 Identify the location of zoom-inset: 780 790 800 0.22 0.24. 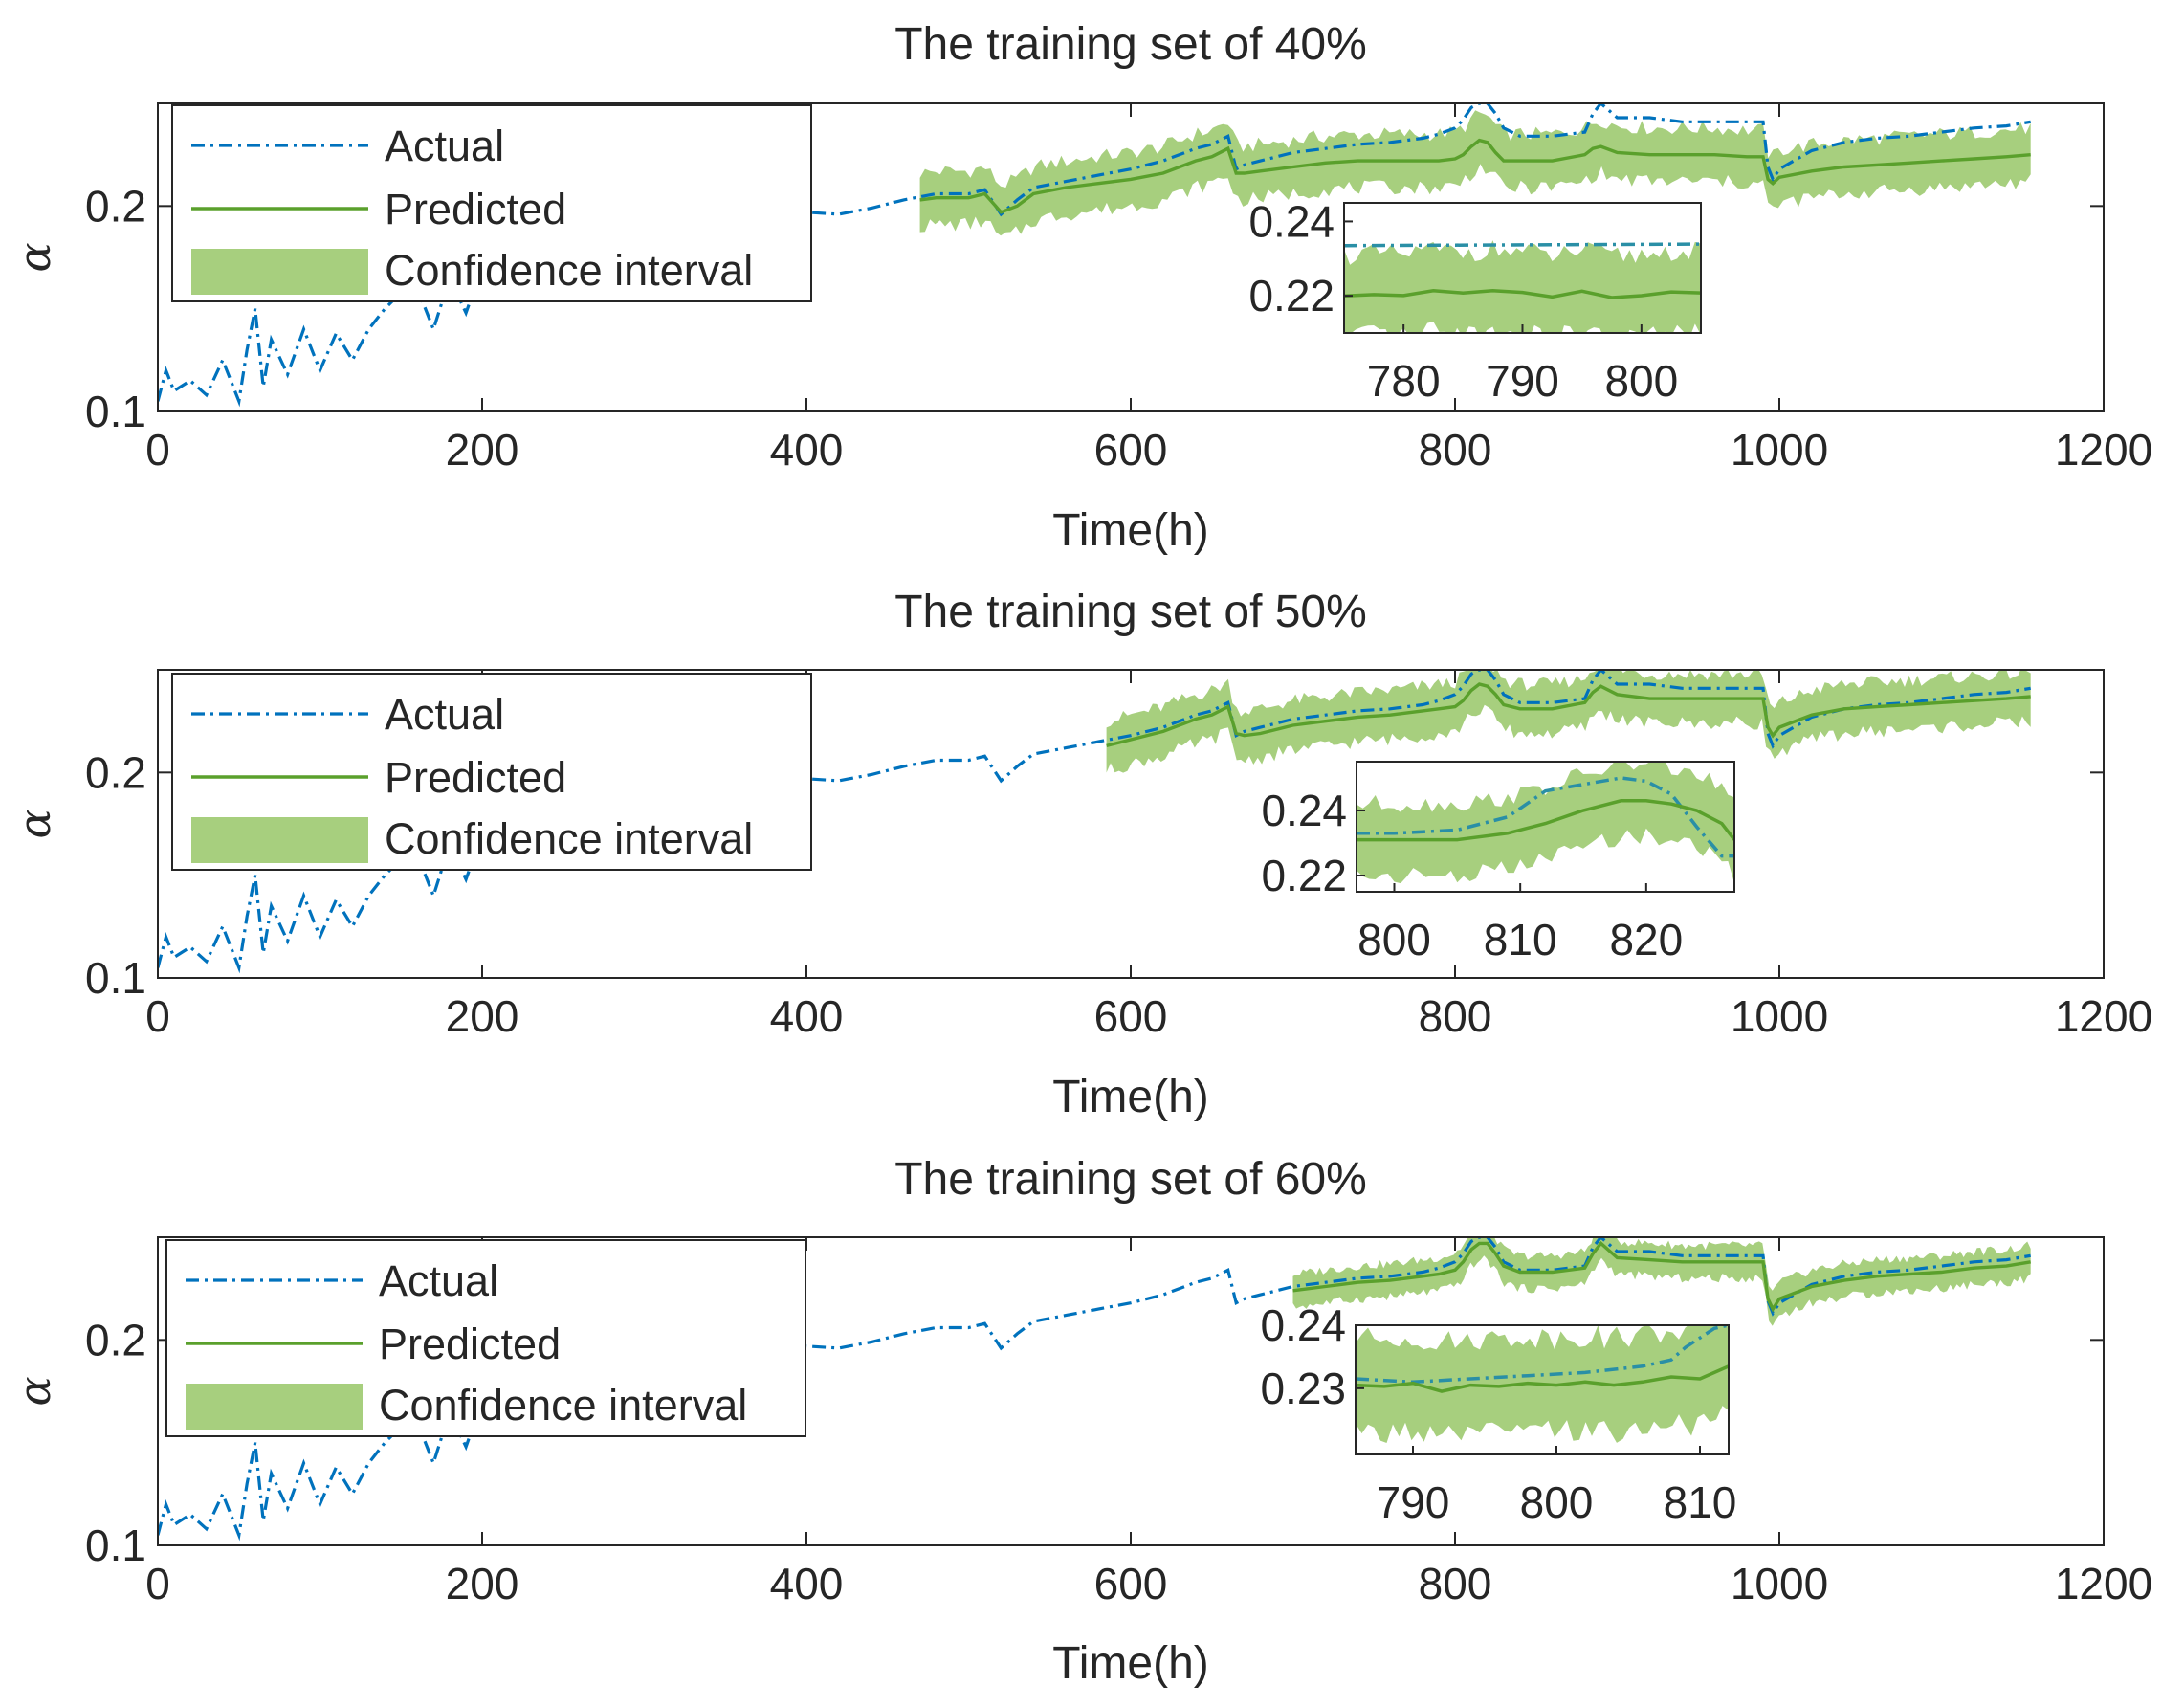
(1475, 301).